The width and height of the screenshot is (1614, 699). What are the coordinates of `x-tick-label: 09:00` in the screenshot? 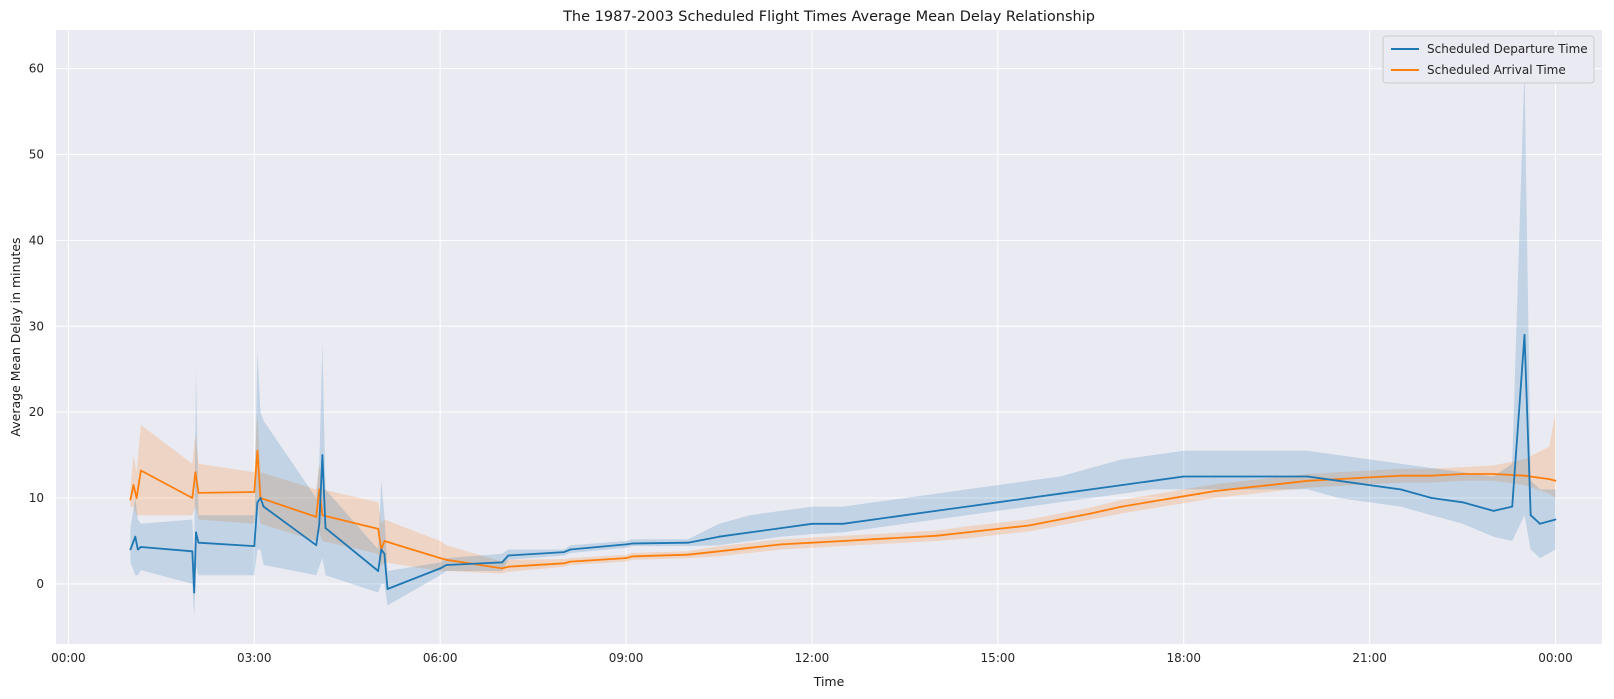 It's located at (626, 658).